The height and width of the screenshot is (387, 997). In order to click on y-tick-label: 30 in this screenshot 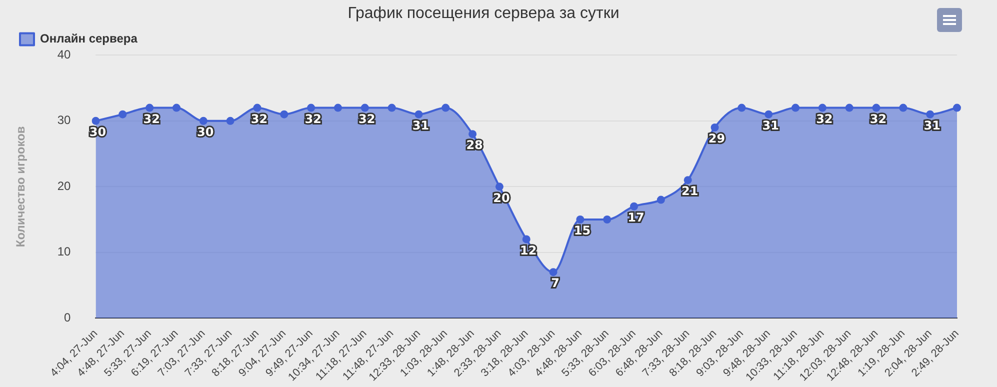, I will do `click(64, 120)`.